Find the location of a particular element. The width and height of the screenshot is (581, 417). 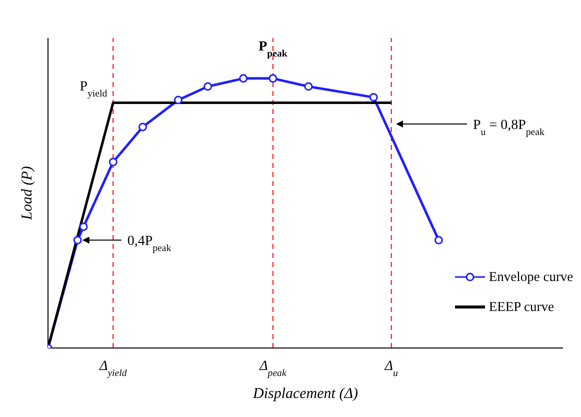

x-tick-label: Δ$_{peak}$ is located at coordinates (272, 368).